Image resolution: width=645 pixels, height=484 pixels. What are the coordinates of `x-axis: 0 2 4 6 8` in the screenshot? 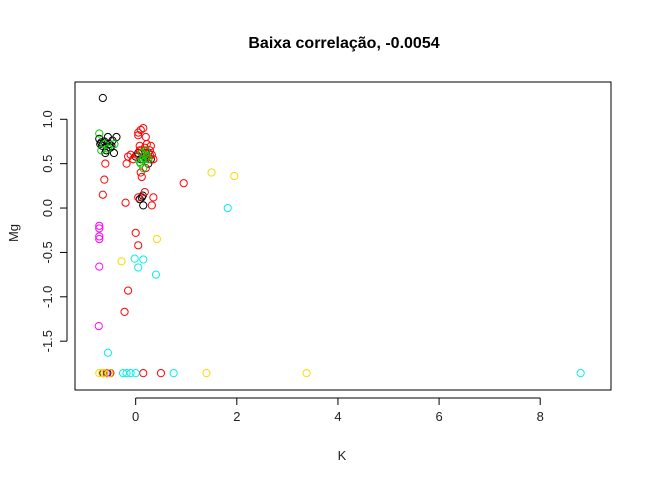 It's located at (338, 410).